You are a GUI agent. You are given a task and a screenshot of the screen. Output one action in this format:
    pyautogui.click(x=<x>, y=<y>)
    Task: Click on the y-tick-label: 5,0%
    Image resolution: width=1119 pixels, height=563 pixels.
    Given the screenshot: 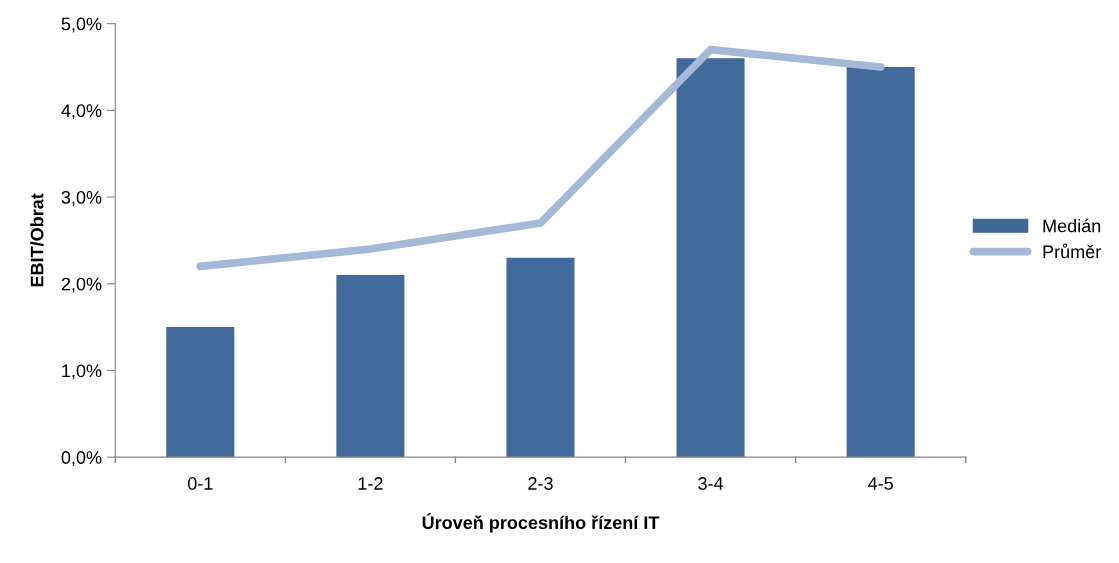 What is the action you would take?
    pyautogui.click(x=81, y=25)
    